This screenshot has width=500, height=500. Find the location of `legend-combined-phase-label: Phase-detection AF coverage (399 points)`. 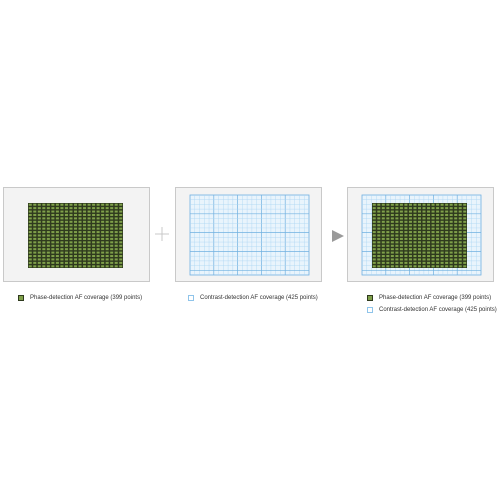

legend-combined-phase-label: Phase-detection AF coverage (399 points) is located at coordinates (435, 298).